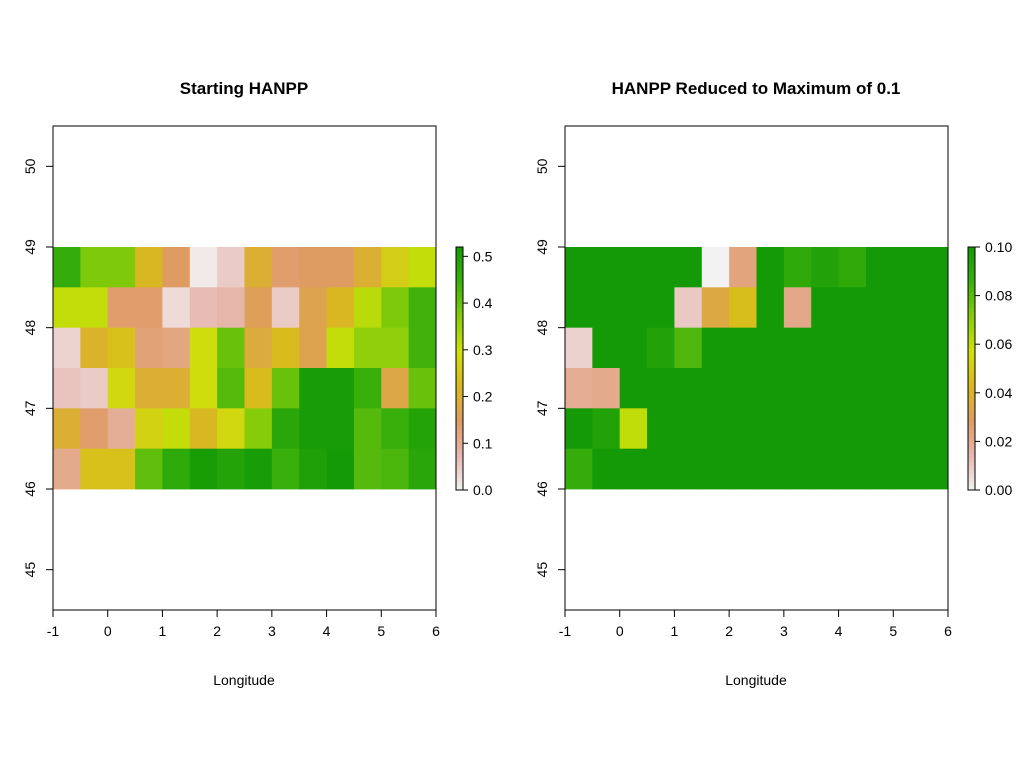 The image size is (1024, 773). I want to click on x-tick-label: -1, so click(53, 631).